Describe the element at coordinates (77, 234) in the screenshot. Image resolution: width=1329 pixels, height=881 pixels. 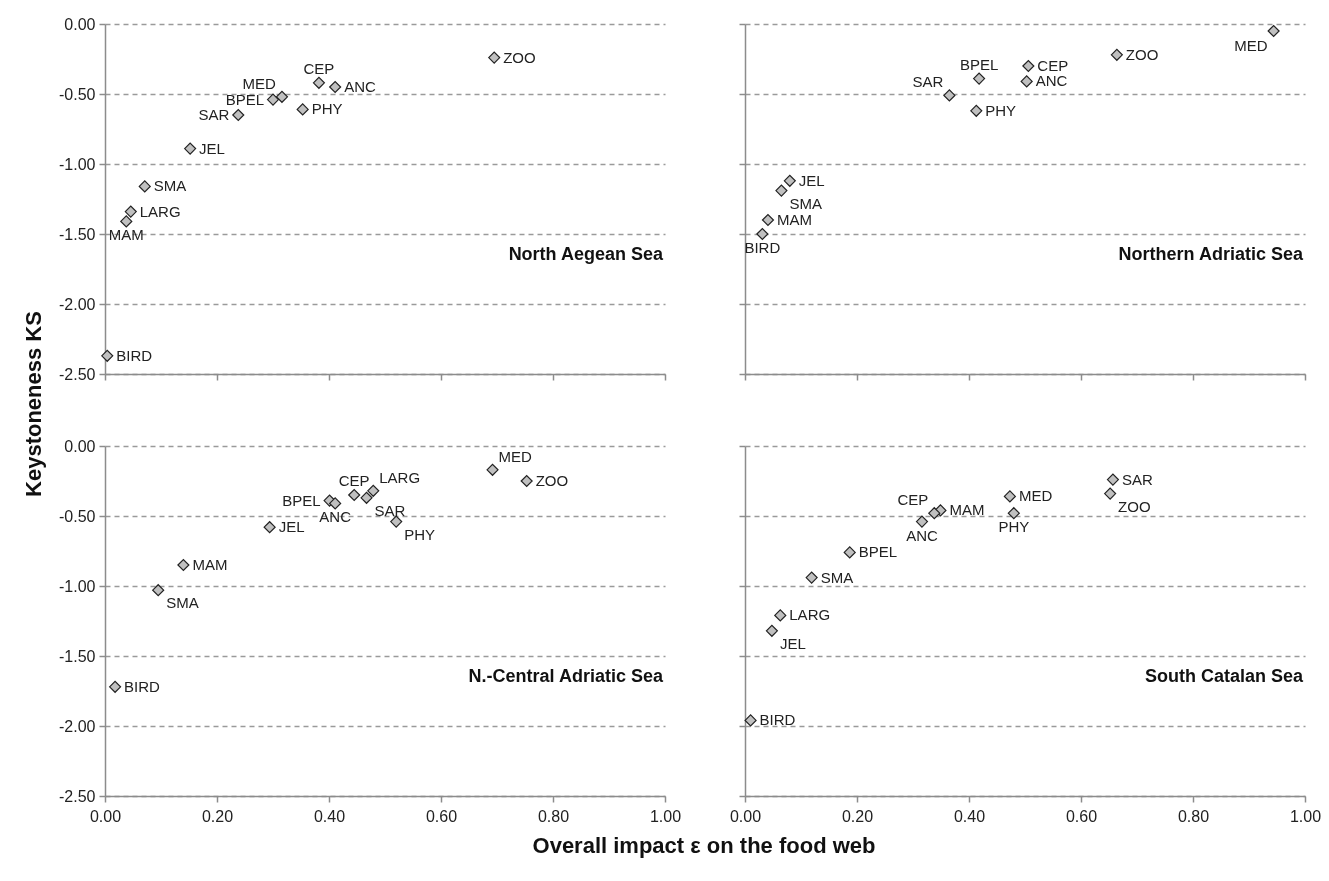
I see `y-tick-label: -1.50` at that location.